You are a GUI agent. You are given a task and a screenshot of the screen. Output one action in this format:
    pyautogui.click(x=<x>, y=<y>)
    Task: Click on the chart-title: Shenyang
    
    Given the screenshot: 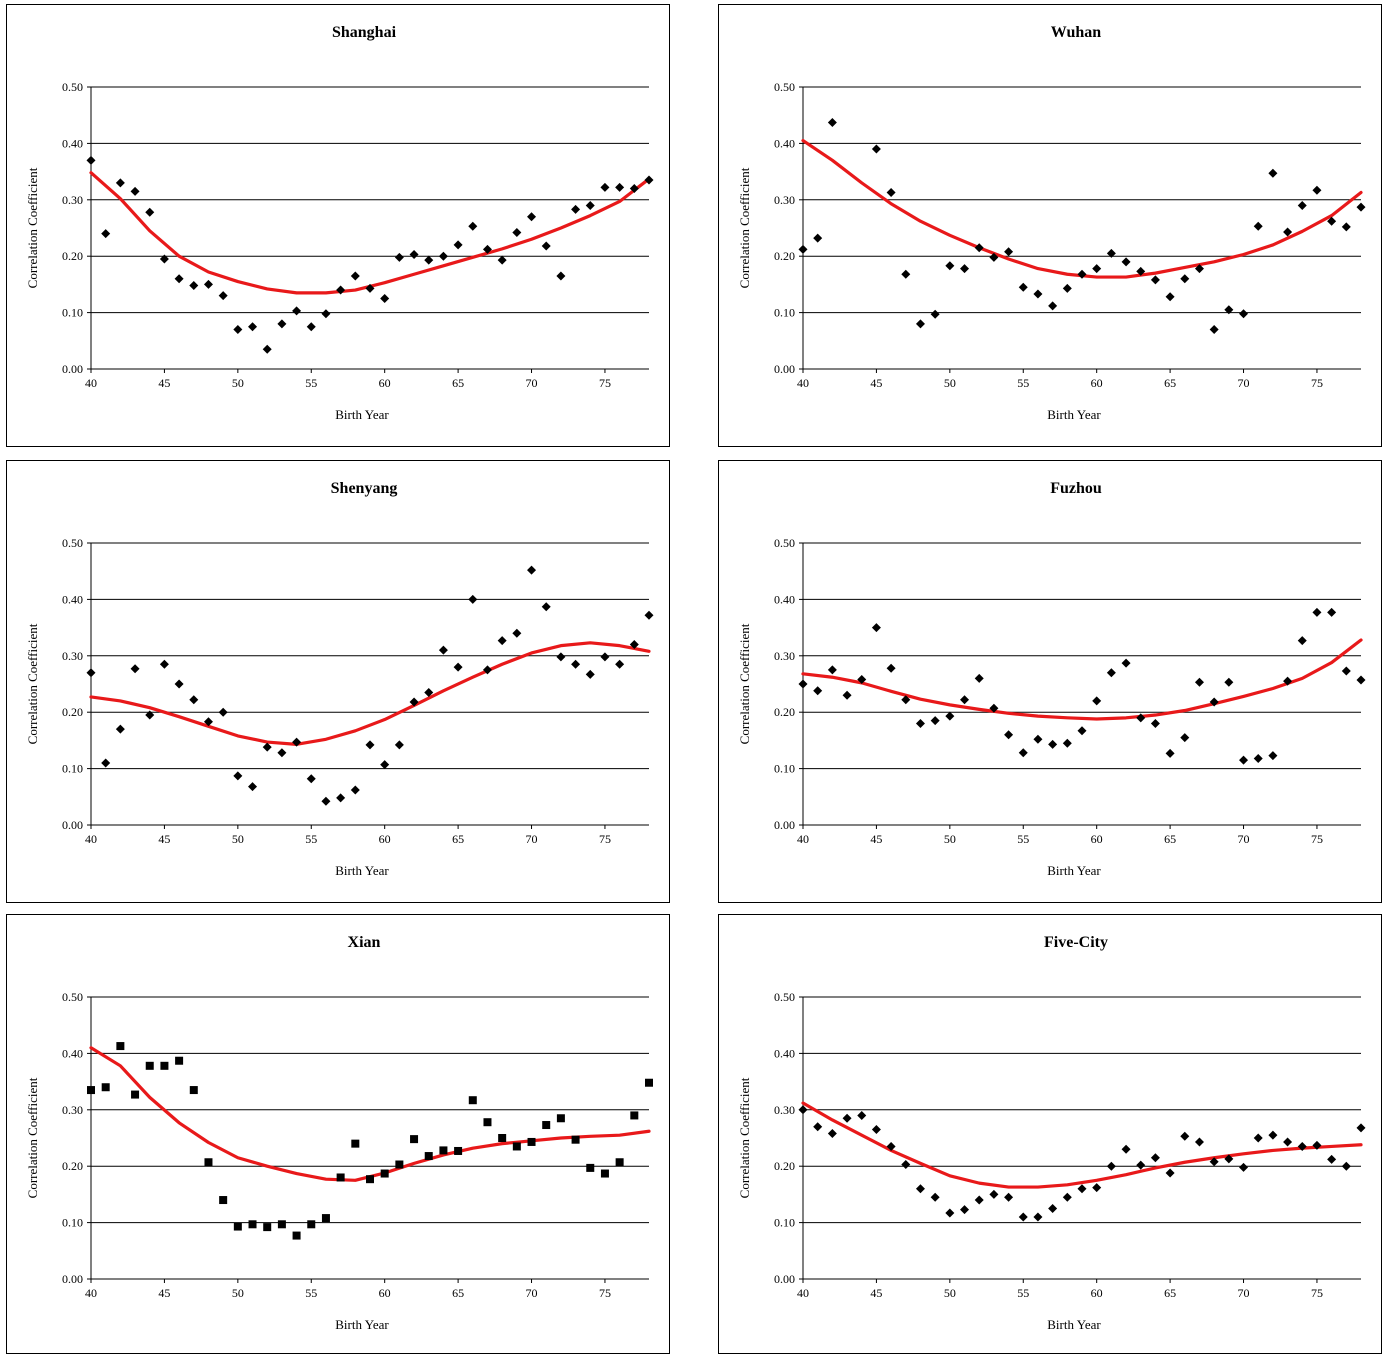 What is the action you would take?
    pyautogui.click(x=364, y=488)
    